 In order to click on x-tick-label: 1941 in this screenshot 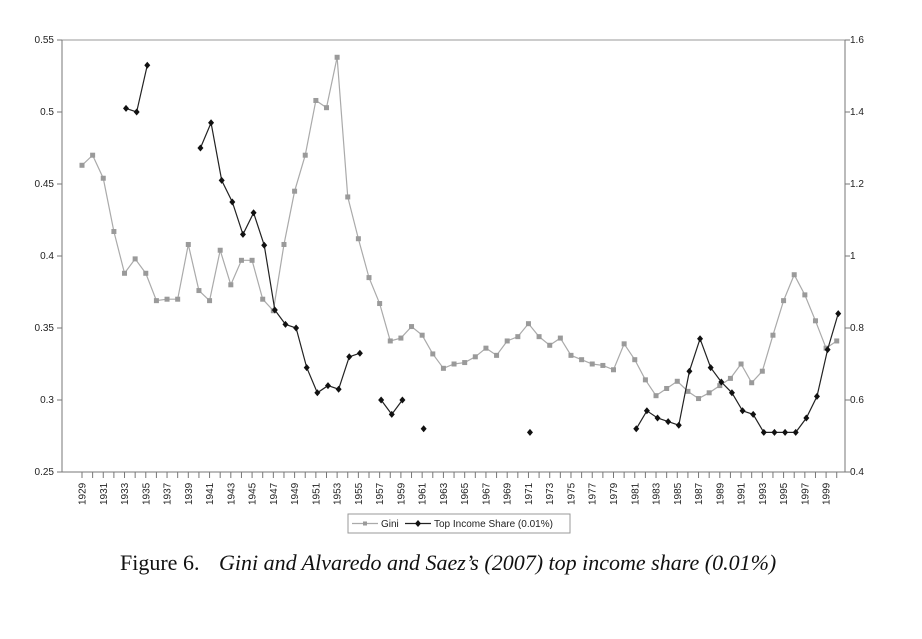, I will do `click(210, 493)`.